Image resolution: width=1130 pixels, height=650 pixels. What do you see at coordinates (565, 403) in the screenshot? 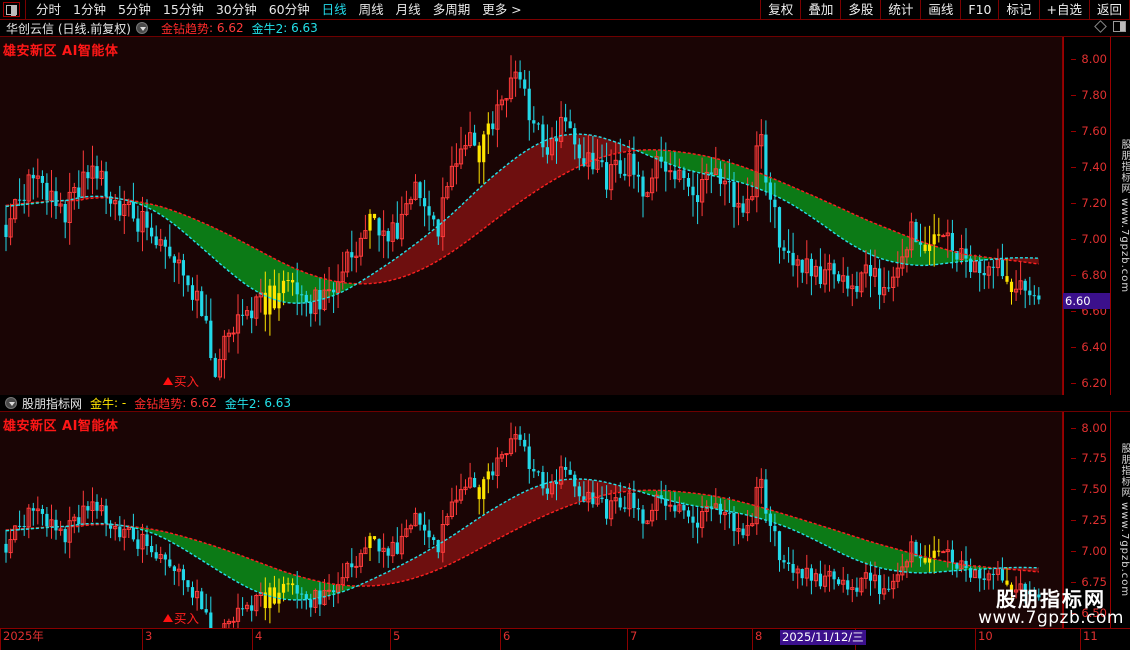
I see `indicator-chart-header: 股朋指标网 金牛: - 金钻趋势: 6.62 金牛2: 6.63` at bounding box center [565, 403].